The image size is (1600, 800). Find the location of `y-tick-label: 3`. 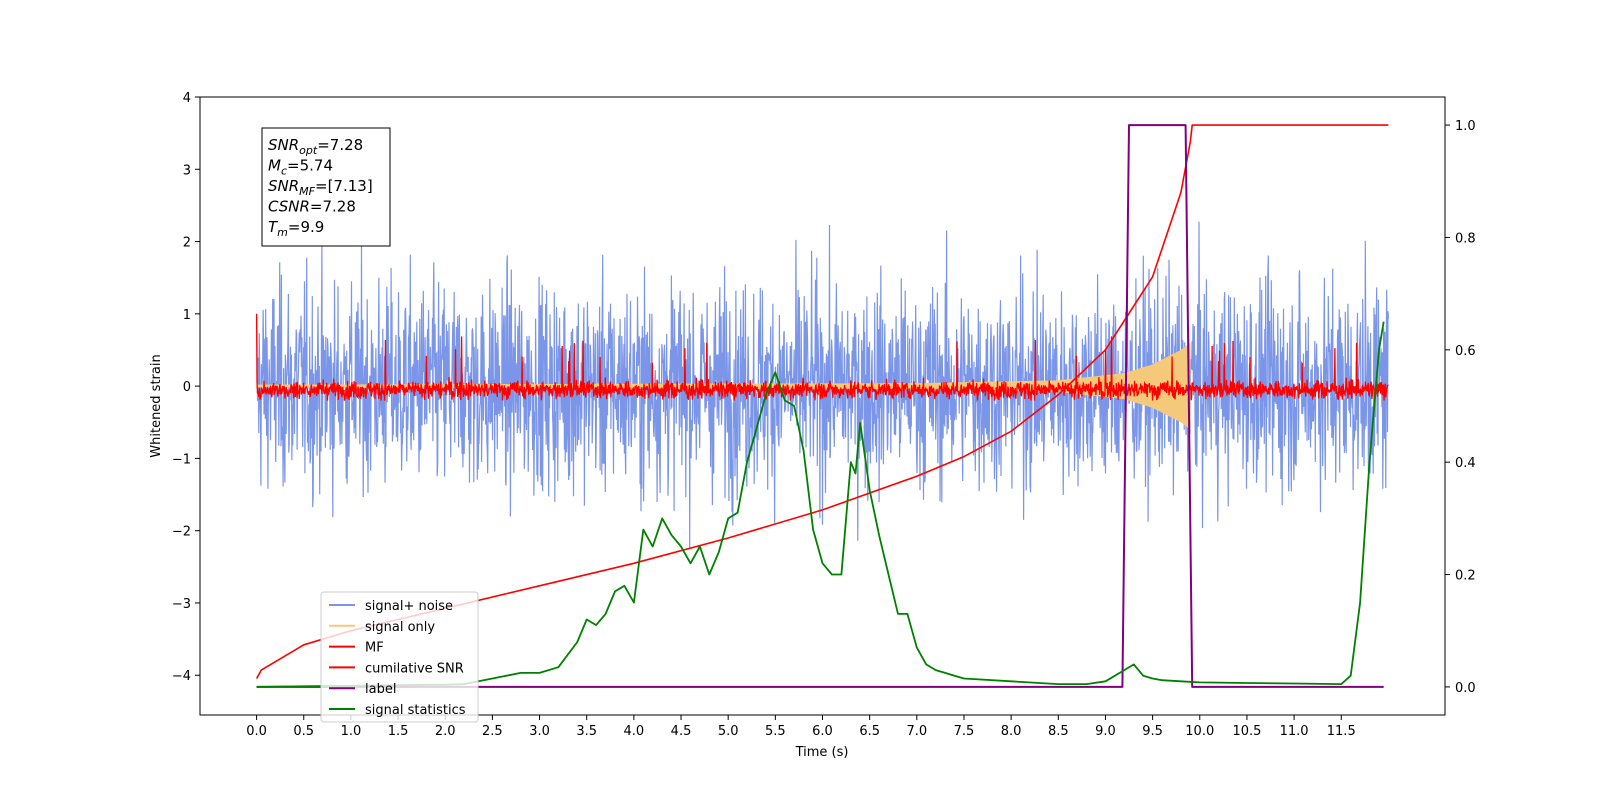

y-tick-label: 3 is located at coordinates (187, 170).